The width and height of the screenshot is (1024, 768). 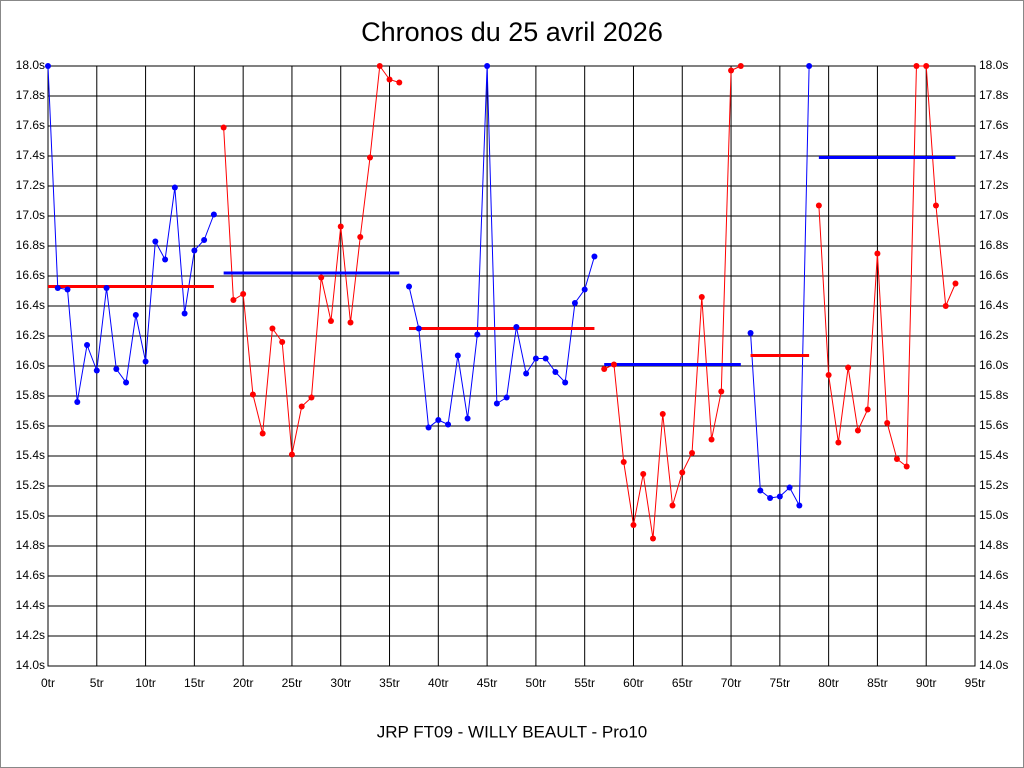 I want to click on x-tick-label: 70tr, so click(x=731, y=683).